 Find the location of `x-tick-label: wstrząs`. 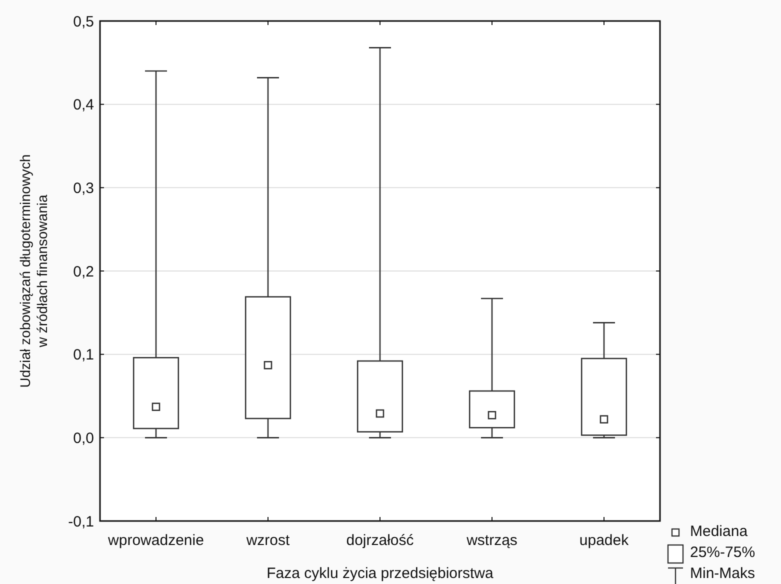

x-tick-label: wstrząs is located at coordinates (492, 540).